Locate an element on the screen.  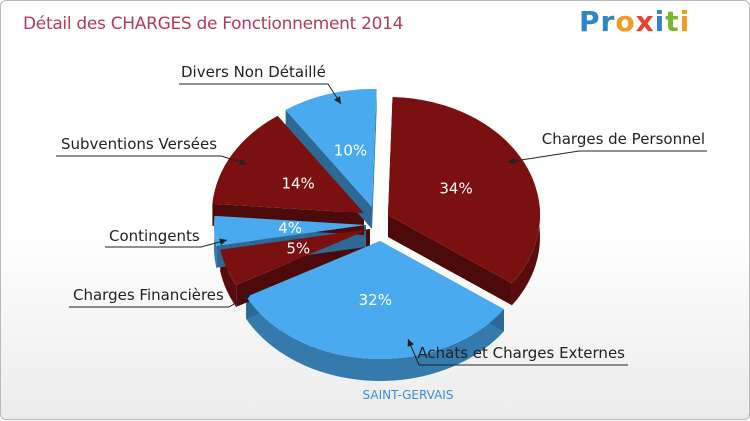
logo-letter: r is located at coordinates (608, 21).